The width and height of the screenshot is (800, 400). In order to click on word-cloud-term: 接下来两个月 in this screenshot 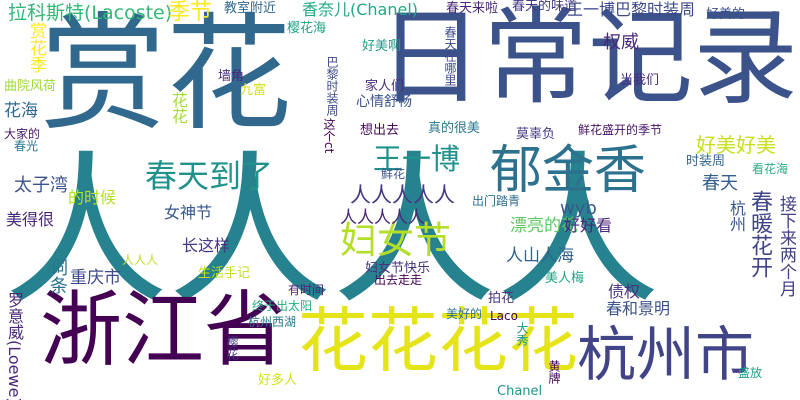, I will do `click(786, 246)`.